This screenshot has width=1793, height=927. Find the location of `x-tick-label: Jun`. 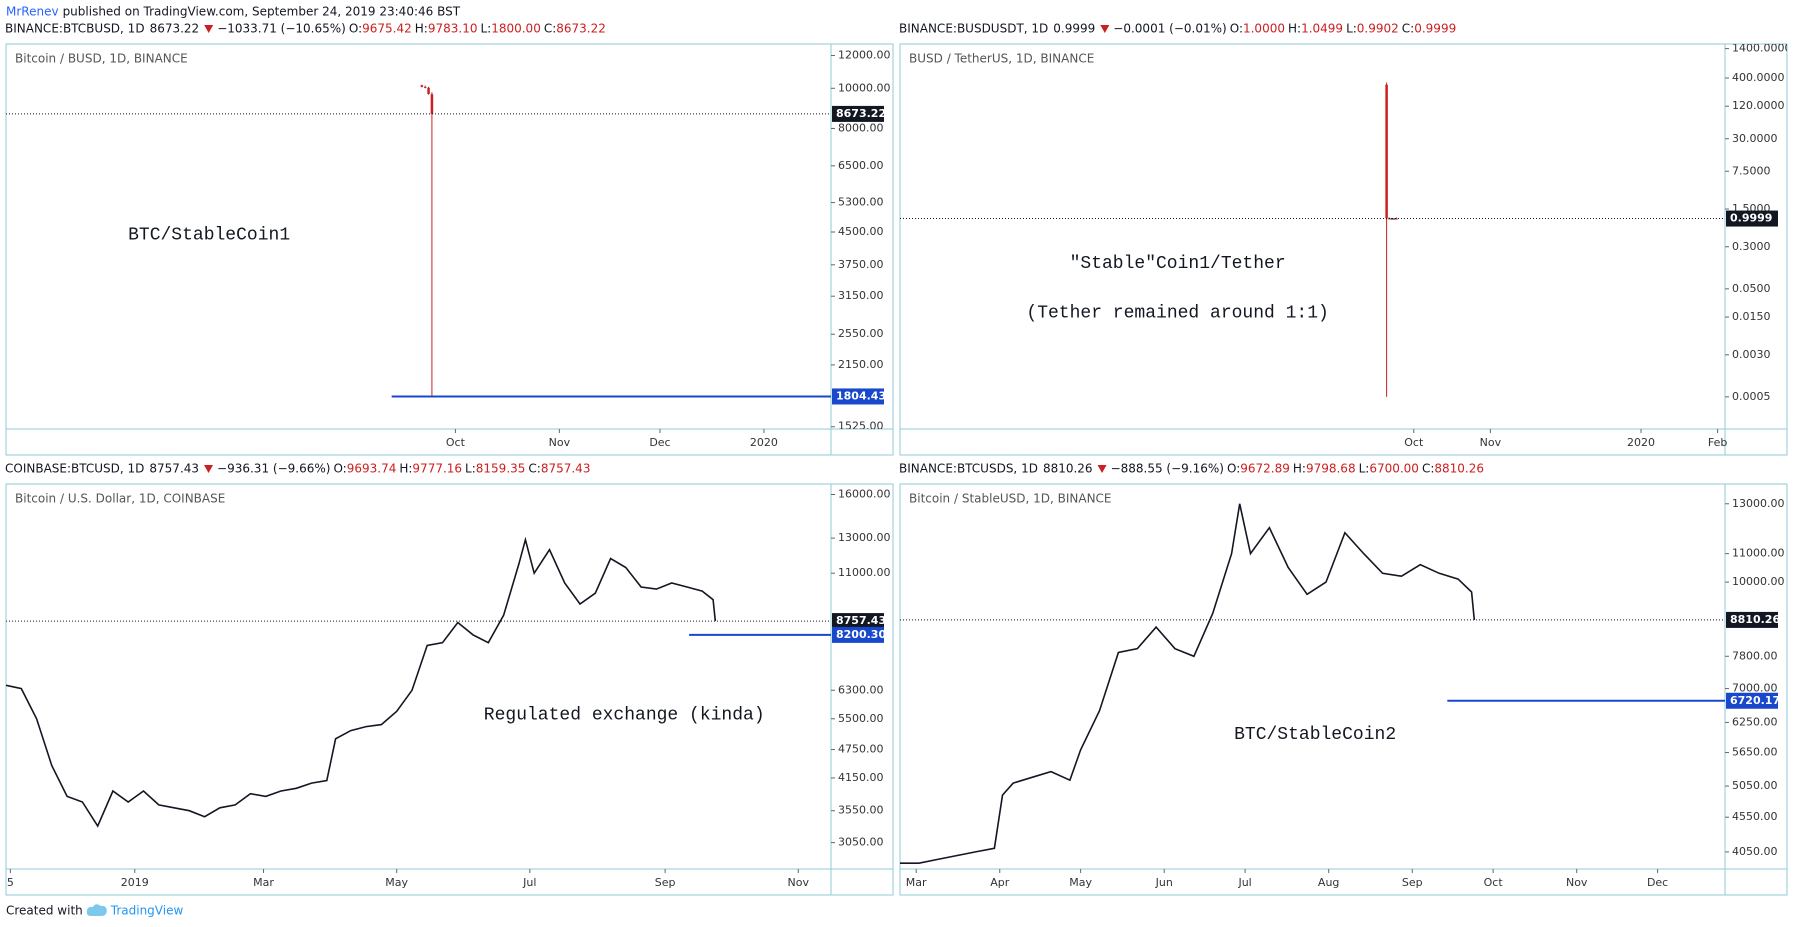

x-tick-label: Jun is located at coordinates (1164, 882).